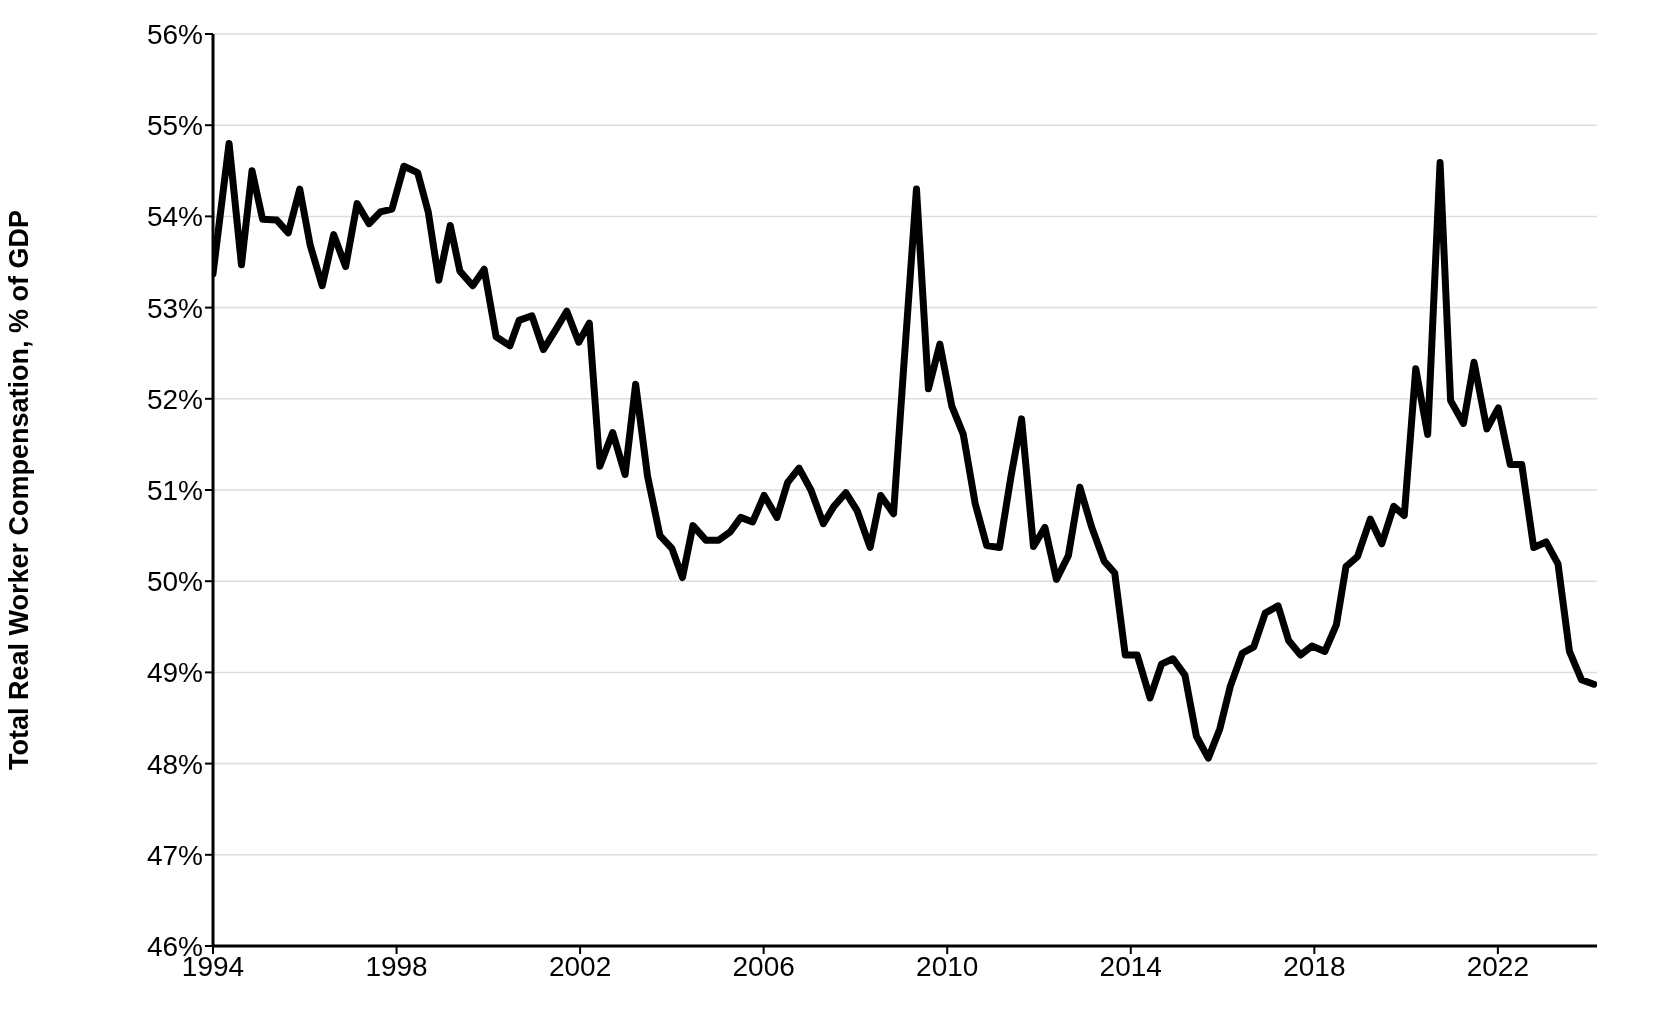 Image resolution: width=1661 pixels, height=1028 pixels. I want to click on y-axis-title: Total Real Worker Compensation, % of GDP, so click(18, 490).